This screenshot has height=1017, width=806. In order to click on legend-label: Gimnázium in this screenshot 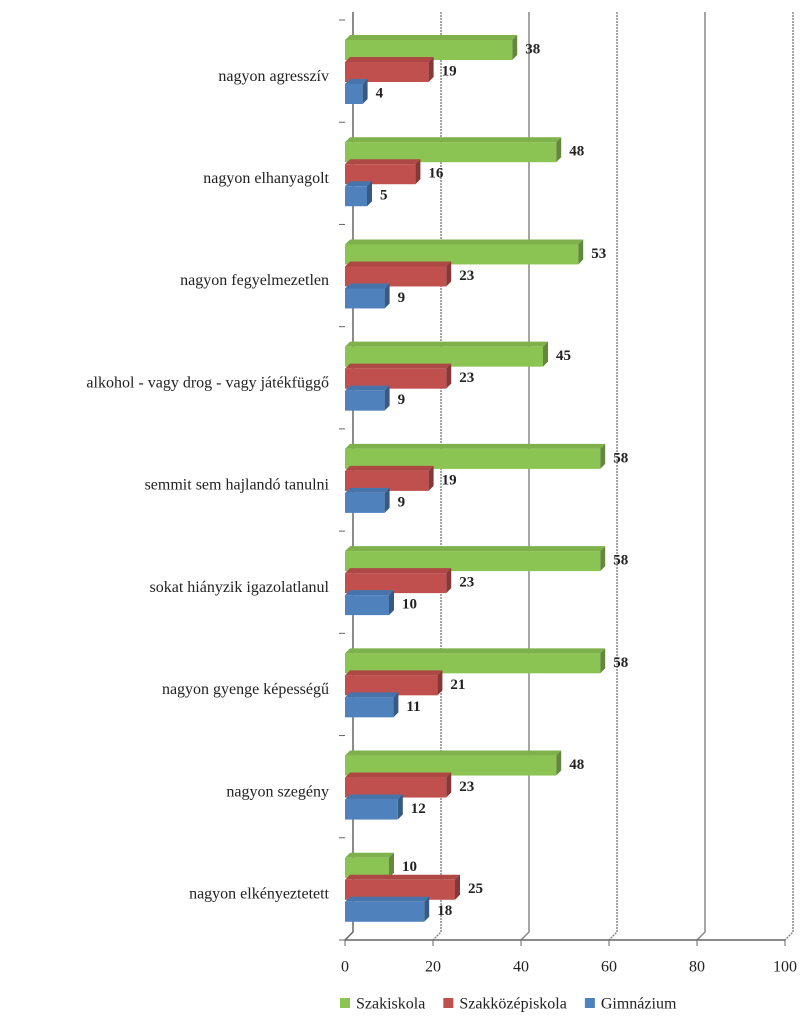, I will do `click(639, 1004)`.